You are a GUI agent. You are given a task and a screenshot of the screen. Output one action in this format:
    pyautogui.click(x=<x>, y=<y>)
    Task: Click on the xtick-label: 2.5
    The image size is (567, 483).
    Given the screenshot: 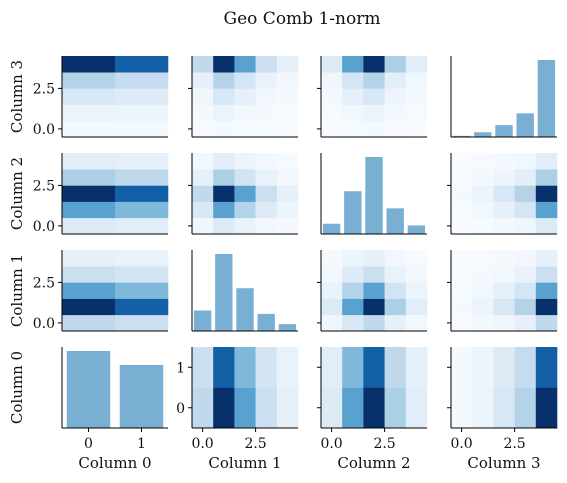 What is the action you would take?
    pyautogui.click(x=255, y=444)
    